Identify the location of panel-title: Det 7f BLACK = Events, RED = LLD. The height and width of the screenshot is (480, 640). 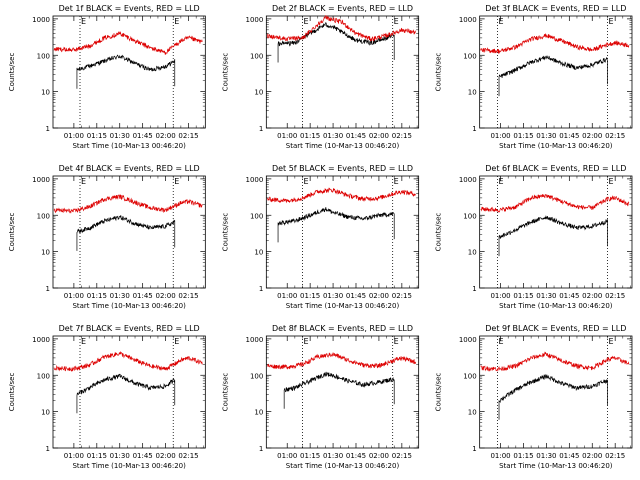
(129, 328).